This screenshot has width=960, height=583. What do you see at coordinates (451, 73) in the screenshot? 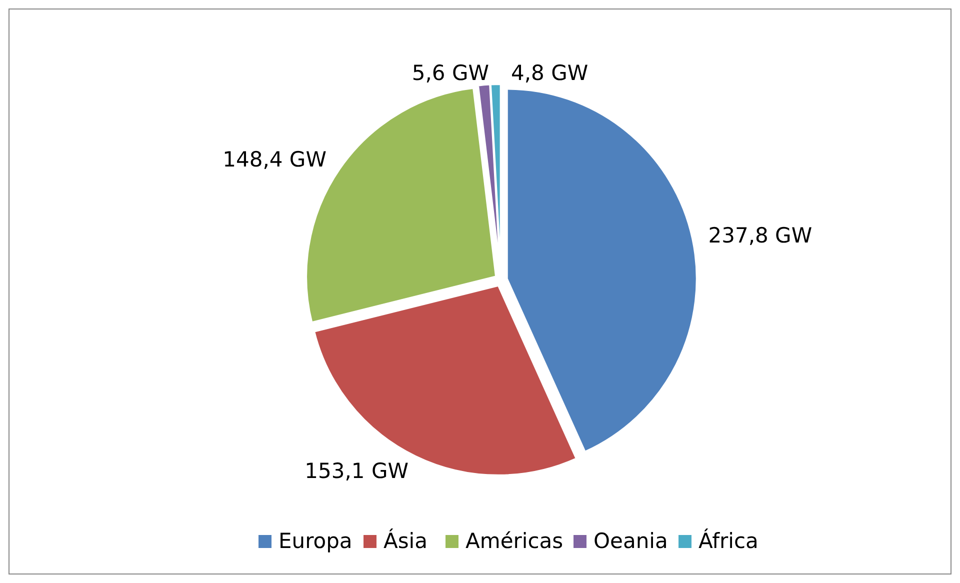
I see `data-label: 5,6 GW` at bounding box center [451, 73].